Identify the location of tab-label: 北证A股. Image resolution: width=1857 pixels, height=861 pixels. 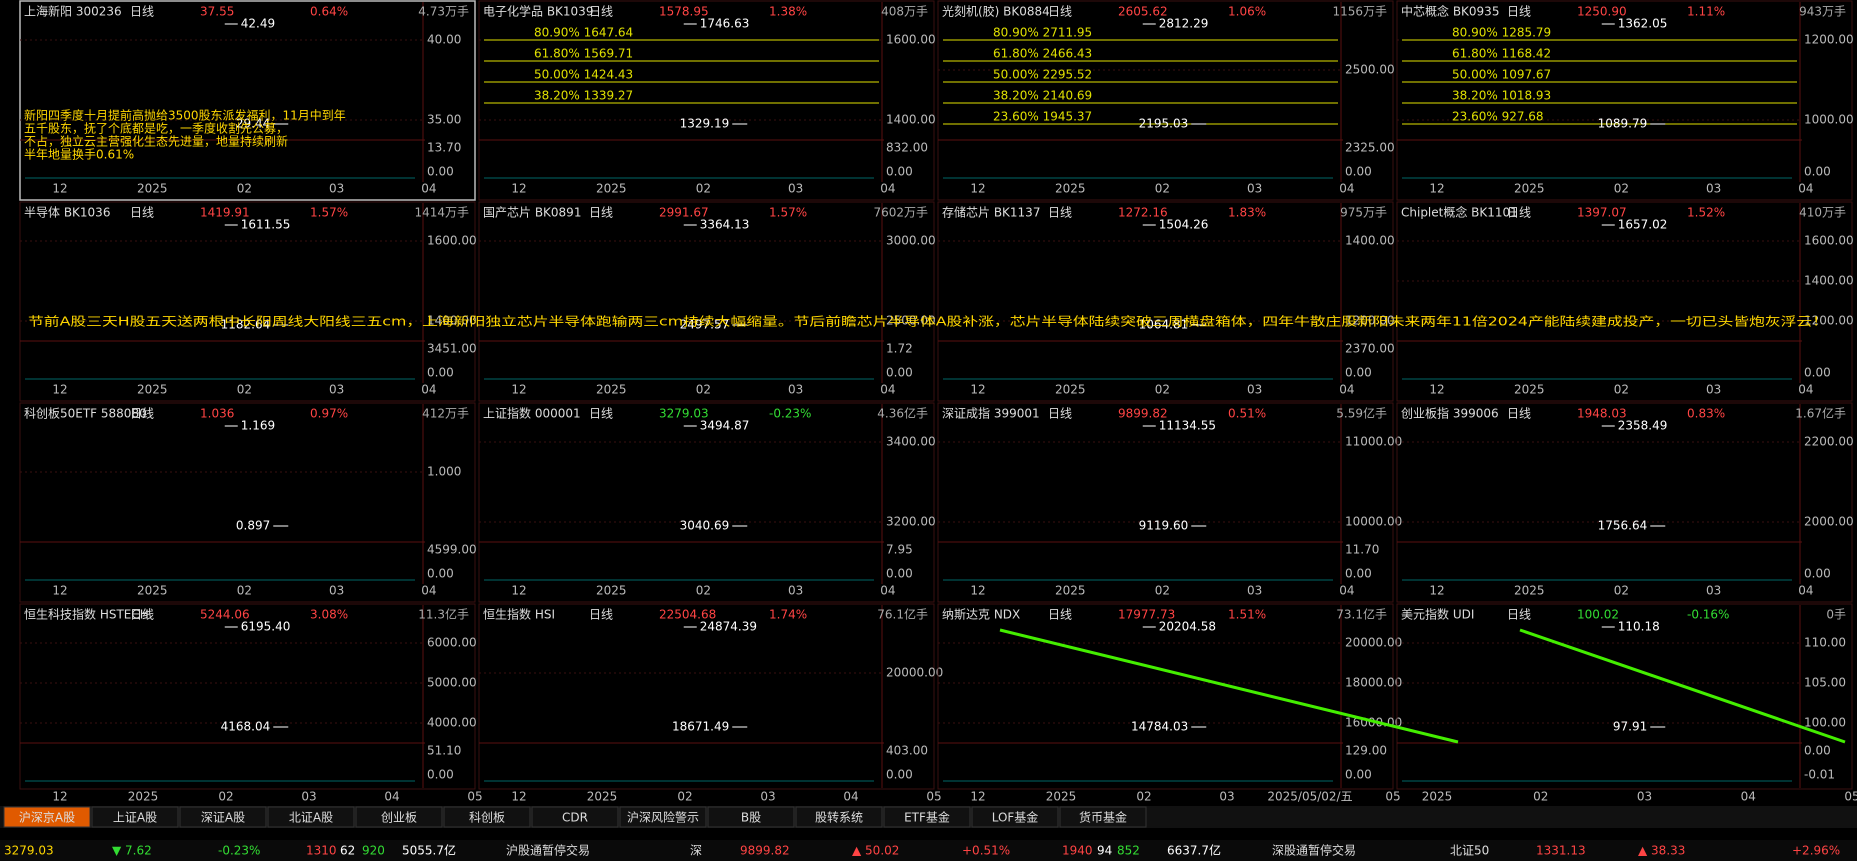
(311, 818).